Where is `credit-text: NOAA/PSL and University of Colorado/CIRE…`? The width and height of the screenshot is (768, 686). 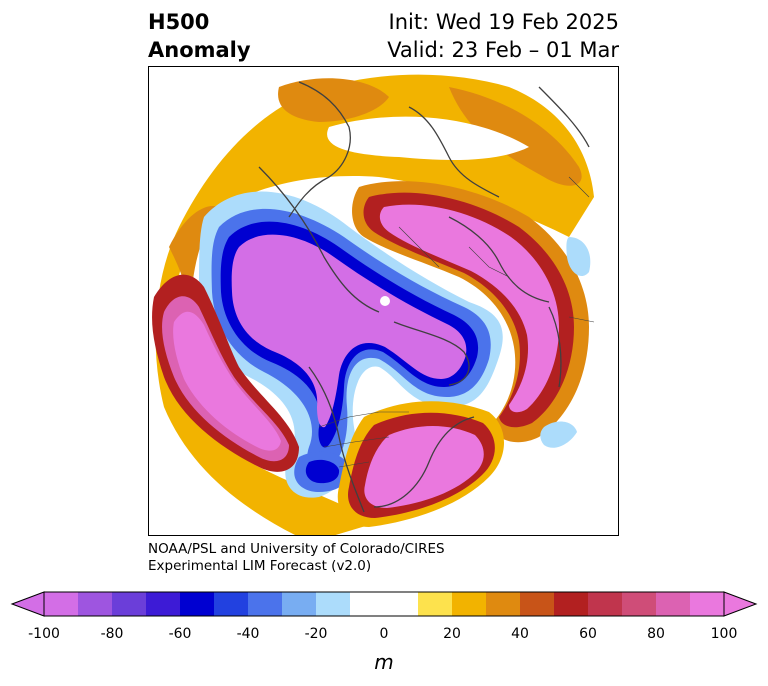 credit-text: NOAA/PSL and University of Colorado/CIRE… is located at coordinates (296, 558).